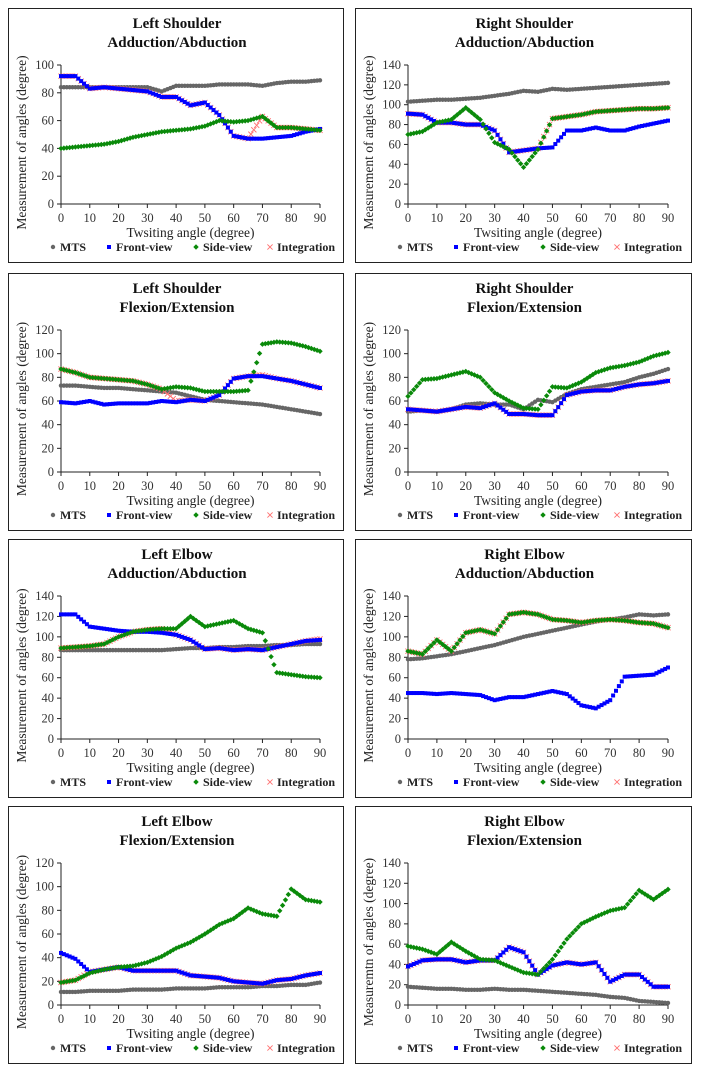 The height and width of the screenshot is (1069, 701). Describe the element at coordinates (395, 924) in the screenshot. I see `y-tick-label: 80` at that location.